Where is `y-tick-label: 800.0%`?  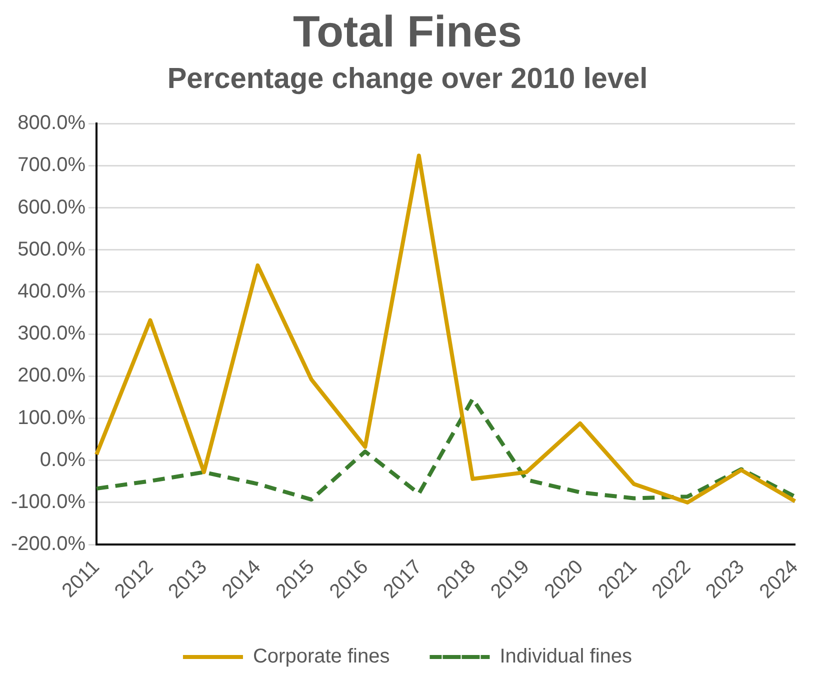 y-tick-label: 800.0% is located at coordinates (52, 123).